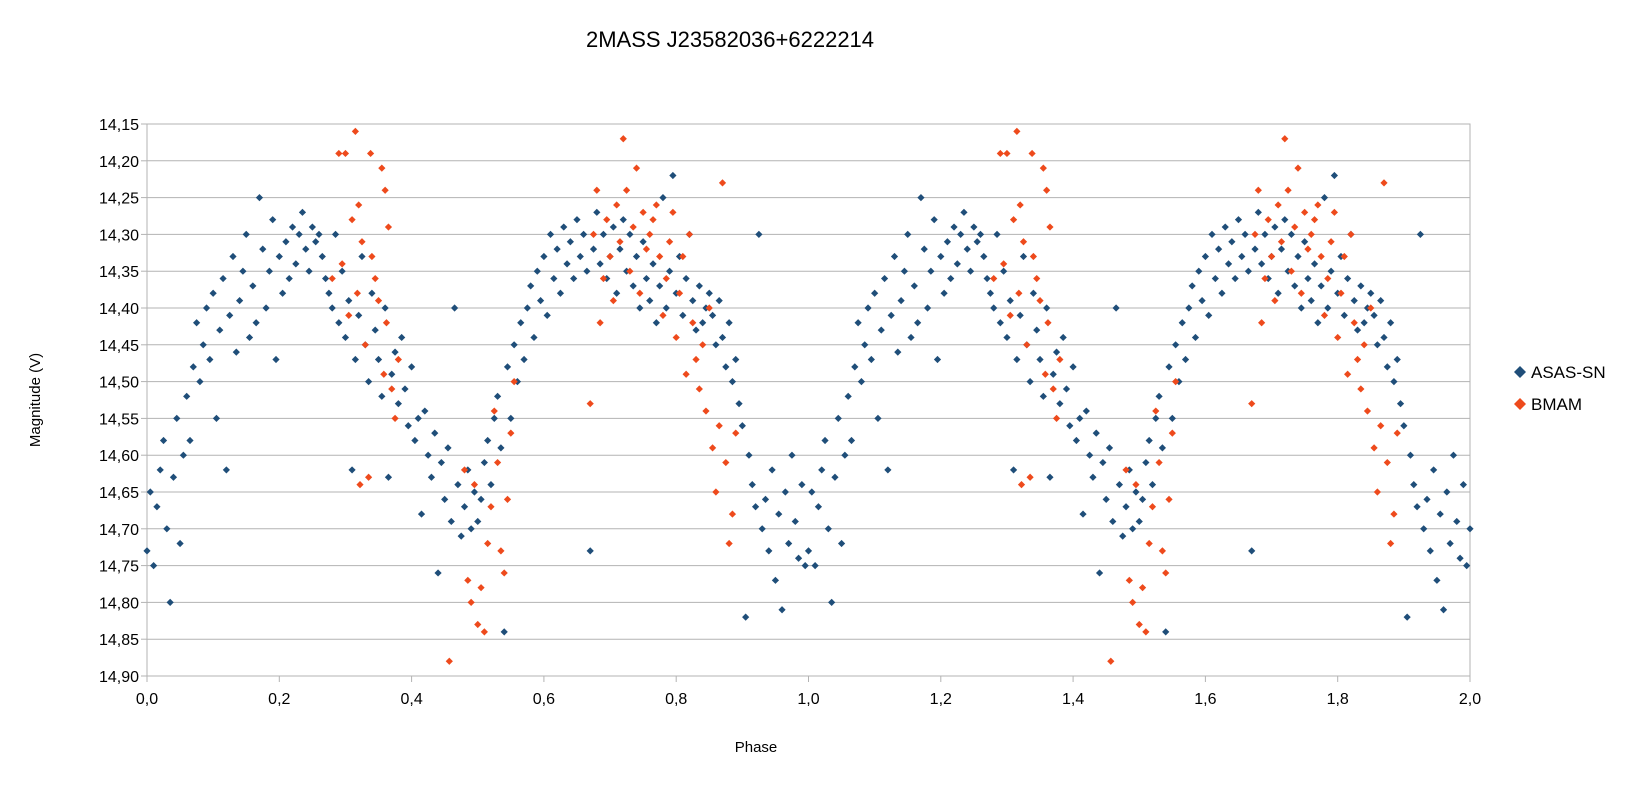 This screenshot has width=1637, height=789. I want to click on y-tick-label: 14,25, so click(119, 199).